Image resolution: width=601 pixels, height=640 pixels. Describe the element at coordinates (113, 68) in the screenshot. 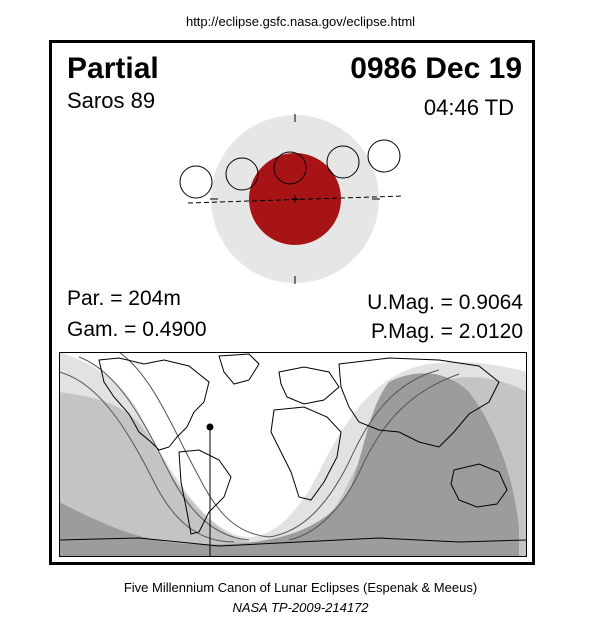

I see `eclipse-type: Partial` at that location.